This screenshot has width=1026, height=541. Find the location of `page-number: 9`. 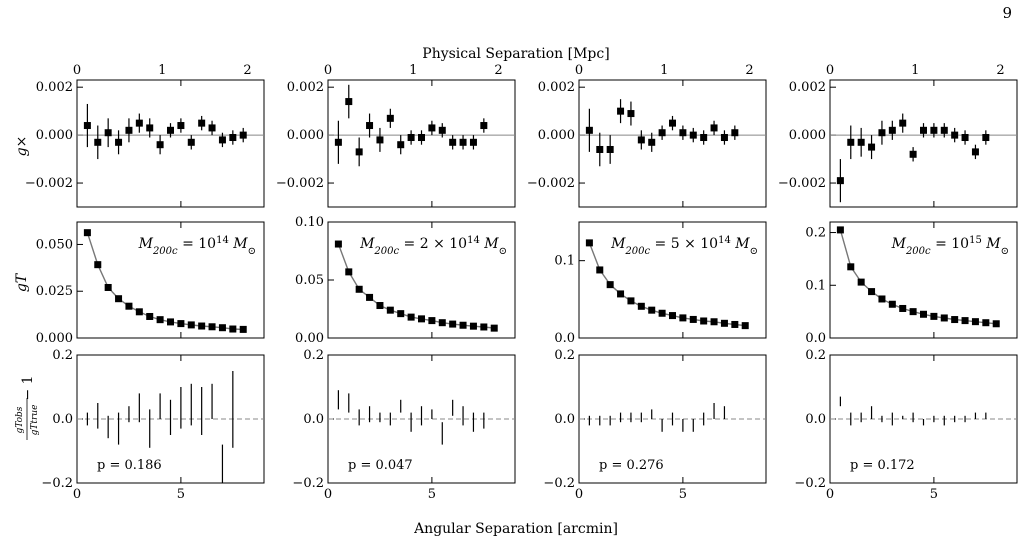

page-number: 9 is located at coordinates (1007, 13).